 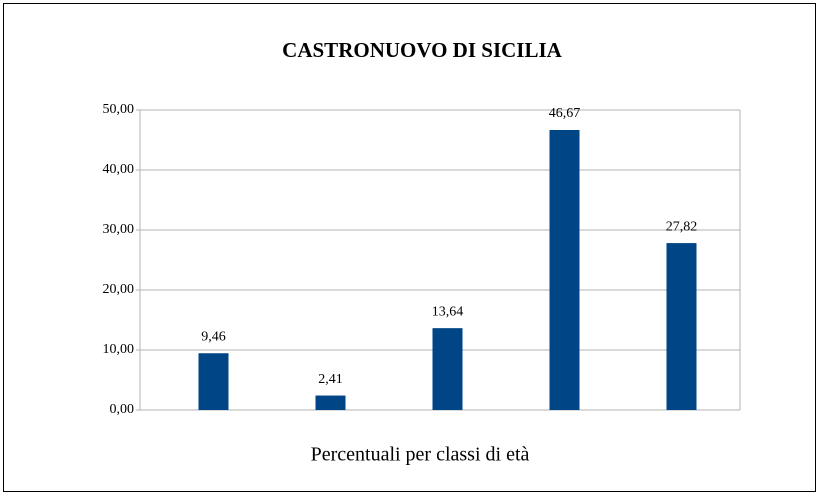 I want to click on data-label: 9,46, so click(x=213, y=336).